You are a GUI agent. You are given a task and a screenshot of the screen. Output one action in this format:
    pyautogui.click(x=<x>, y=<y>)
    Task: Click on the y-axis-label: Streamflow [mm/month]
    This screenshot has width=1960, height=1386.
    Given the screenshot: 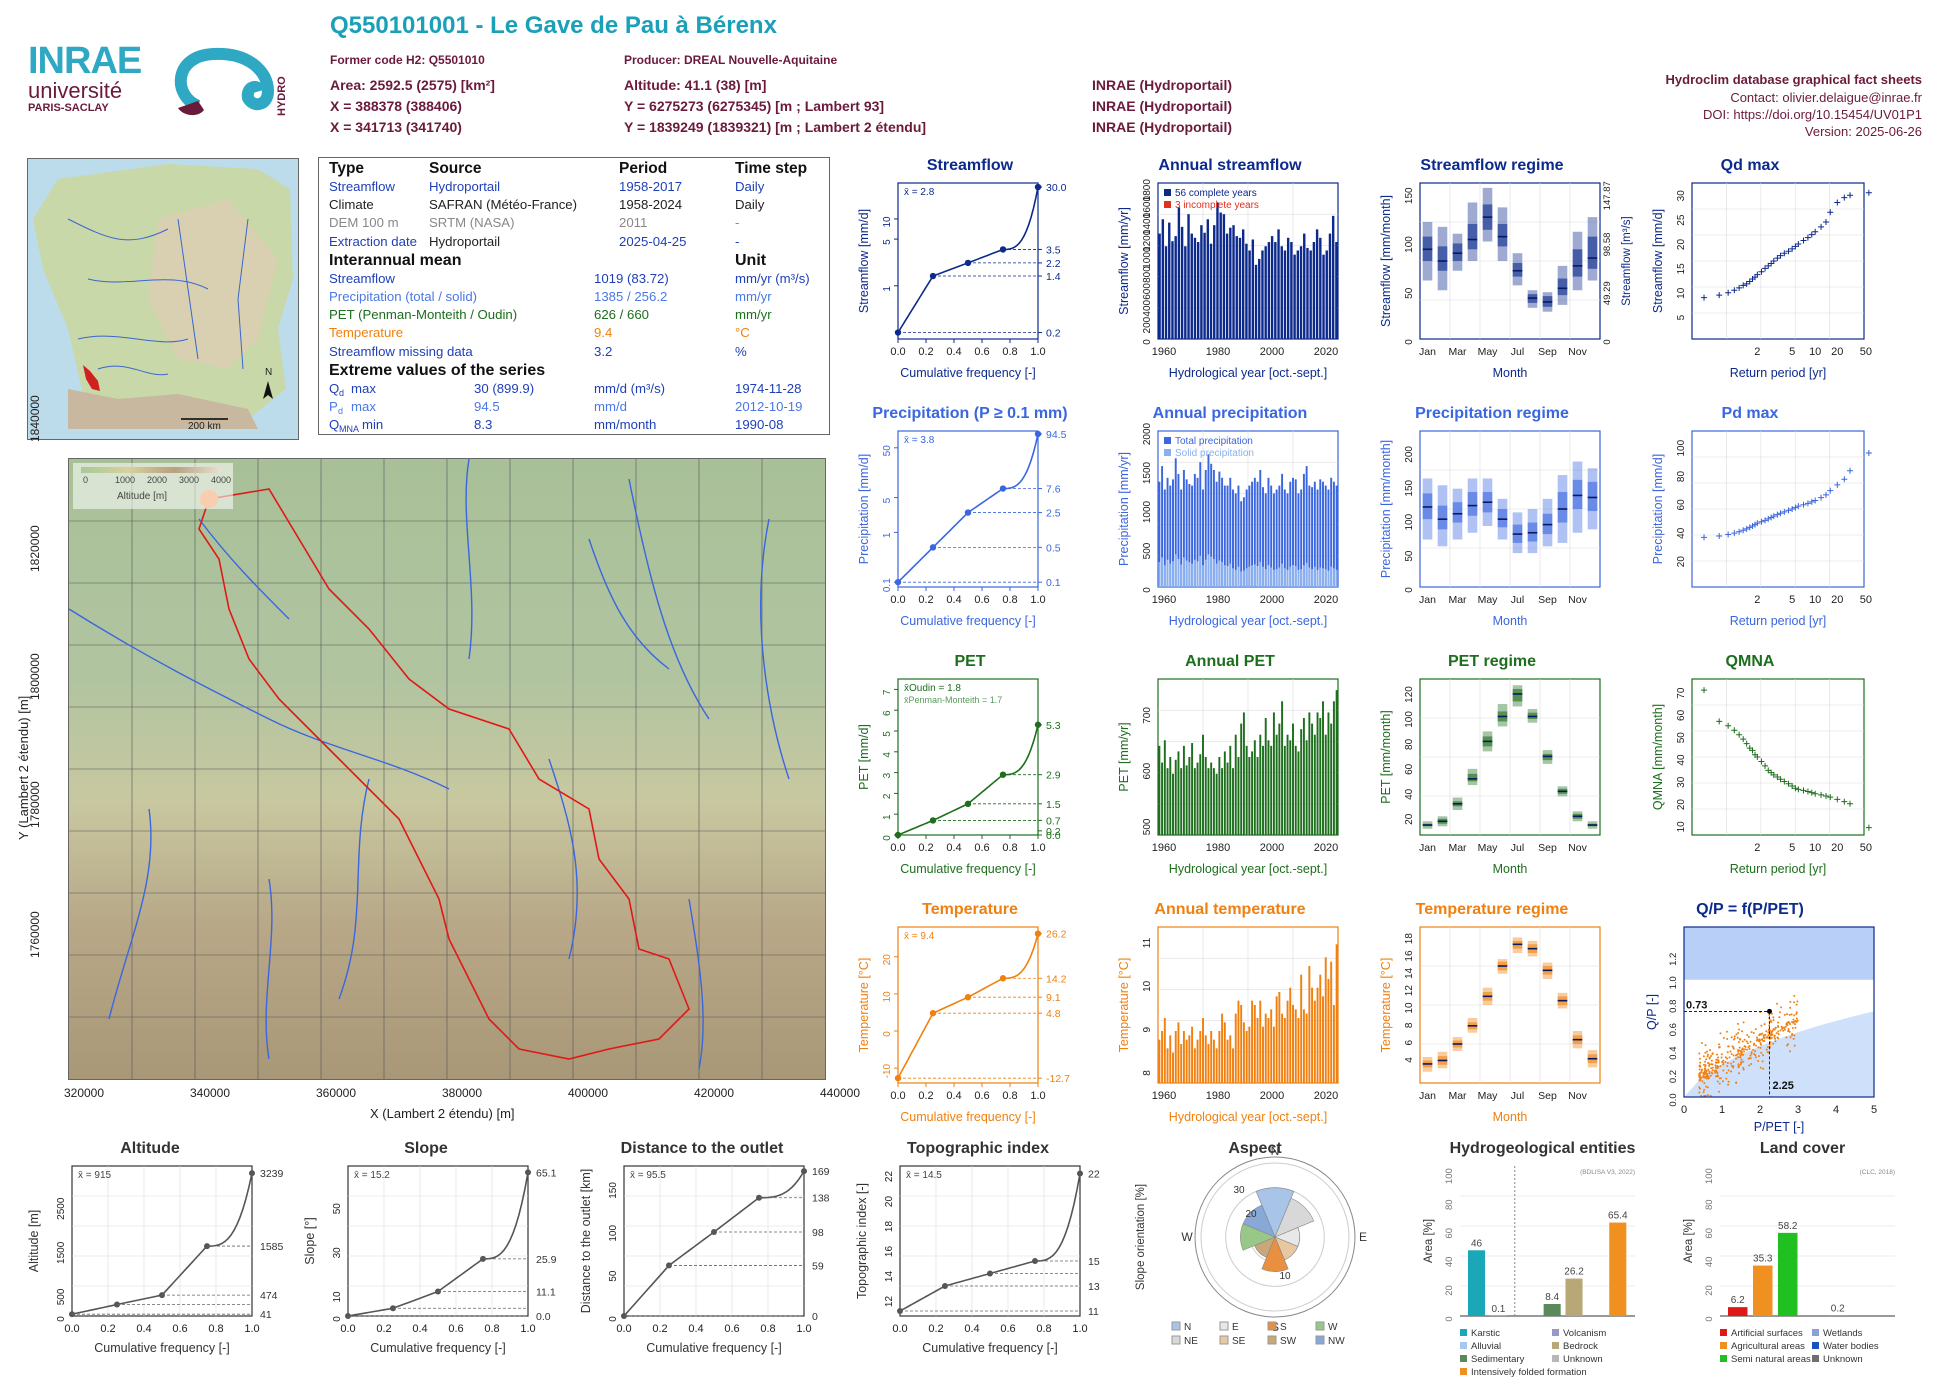 What is the action you would take?
    pyautogui.click(x=1386, y=261)
    